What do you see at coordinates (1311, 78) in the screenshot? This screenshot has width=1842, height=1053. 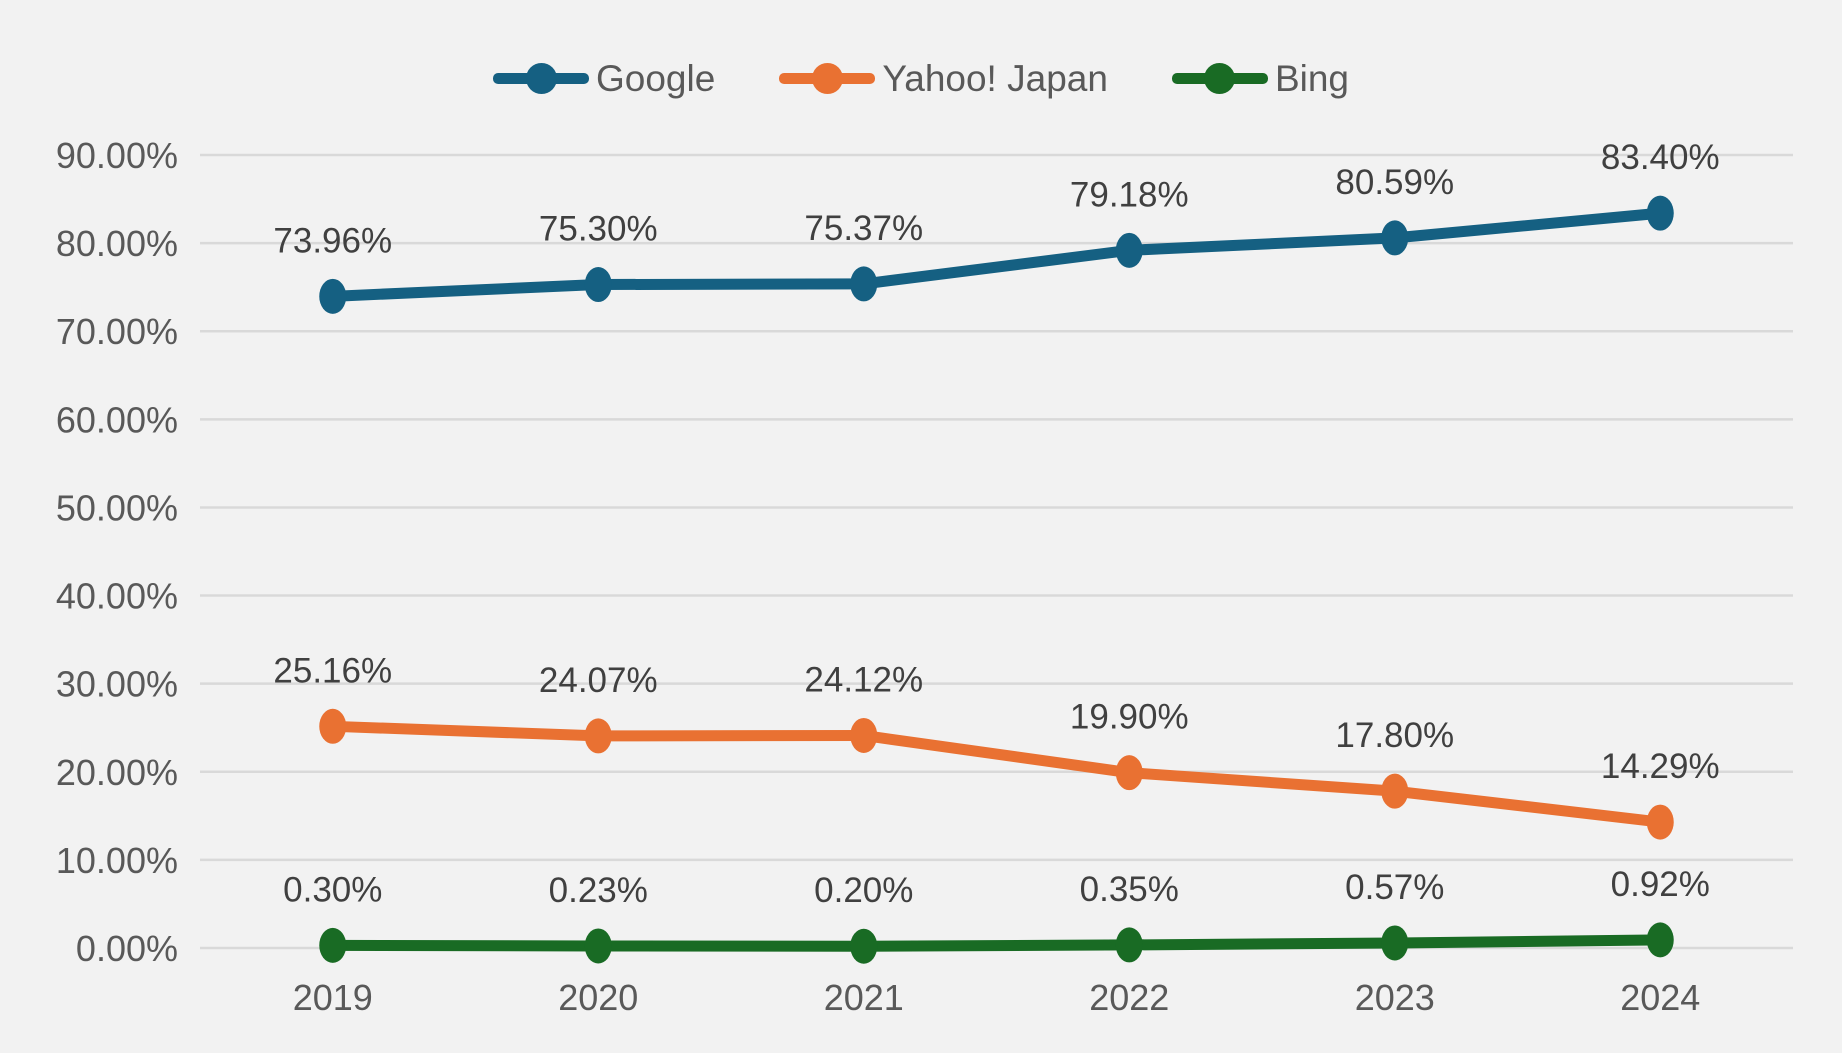 I see `legend-label-bing: Bing` at bounding box center [1311, 78].